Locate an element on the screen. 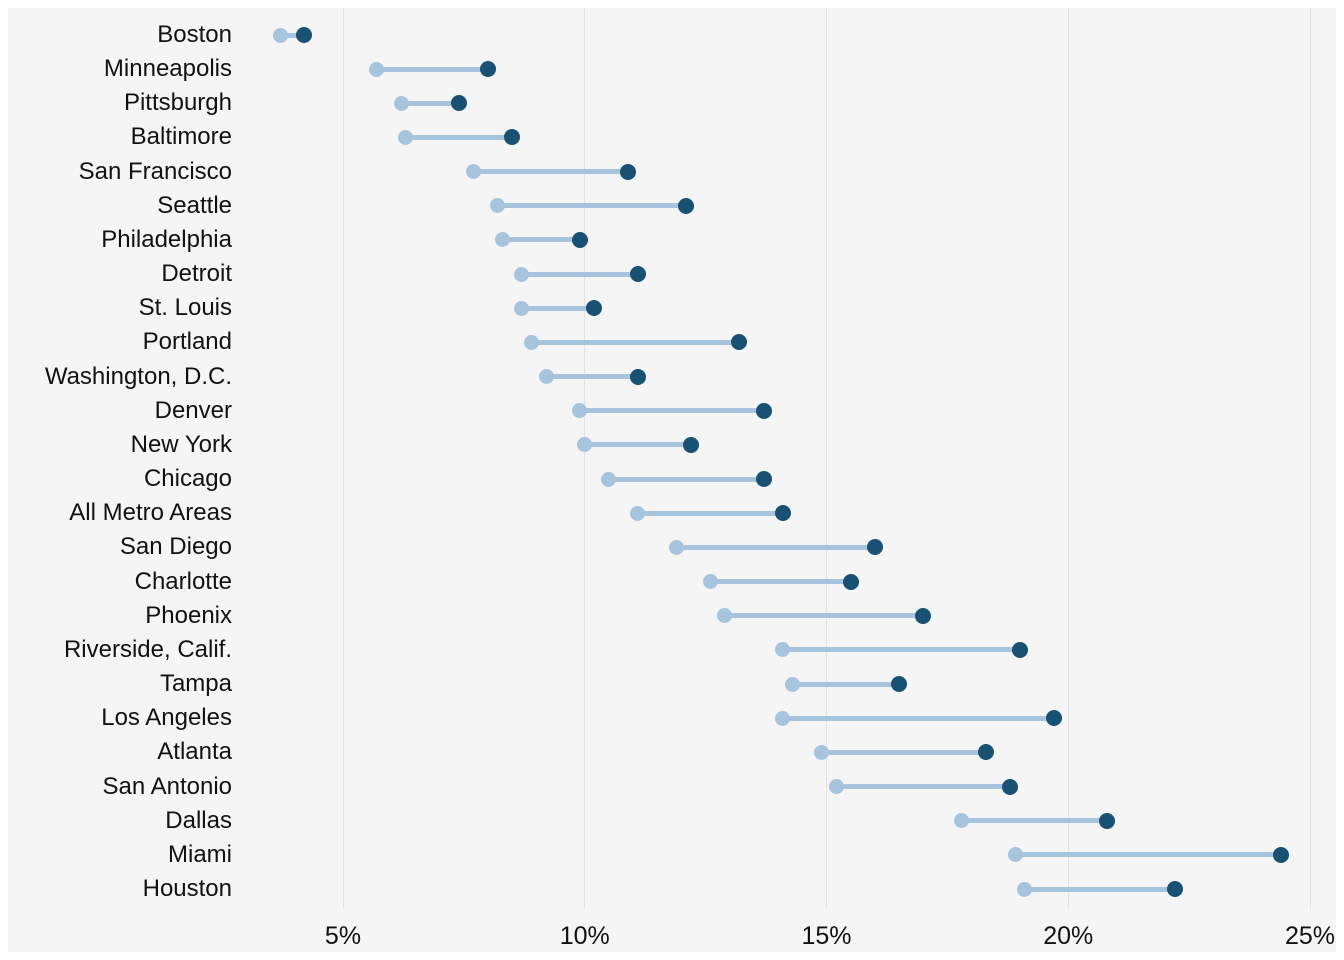 This screenshot has width=1344, height=960. city-label: Washington, D.C. is located at coordinates (138, 376).